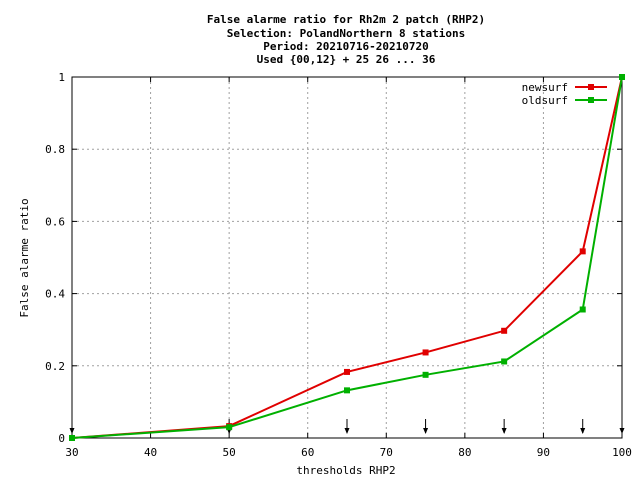  Describe the element at coordinates (71, 452) in the screenshot. I see `x-tick-label: 30` at that location.